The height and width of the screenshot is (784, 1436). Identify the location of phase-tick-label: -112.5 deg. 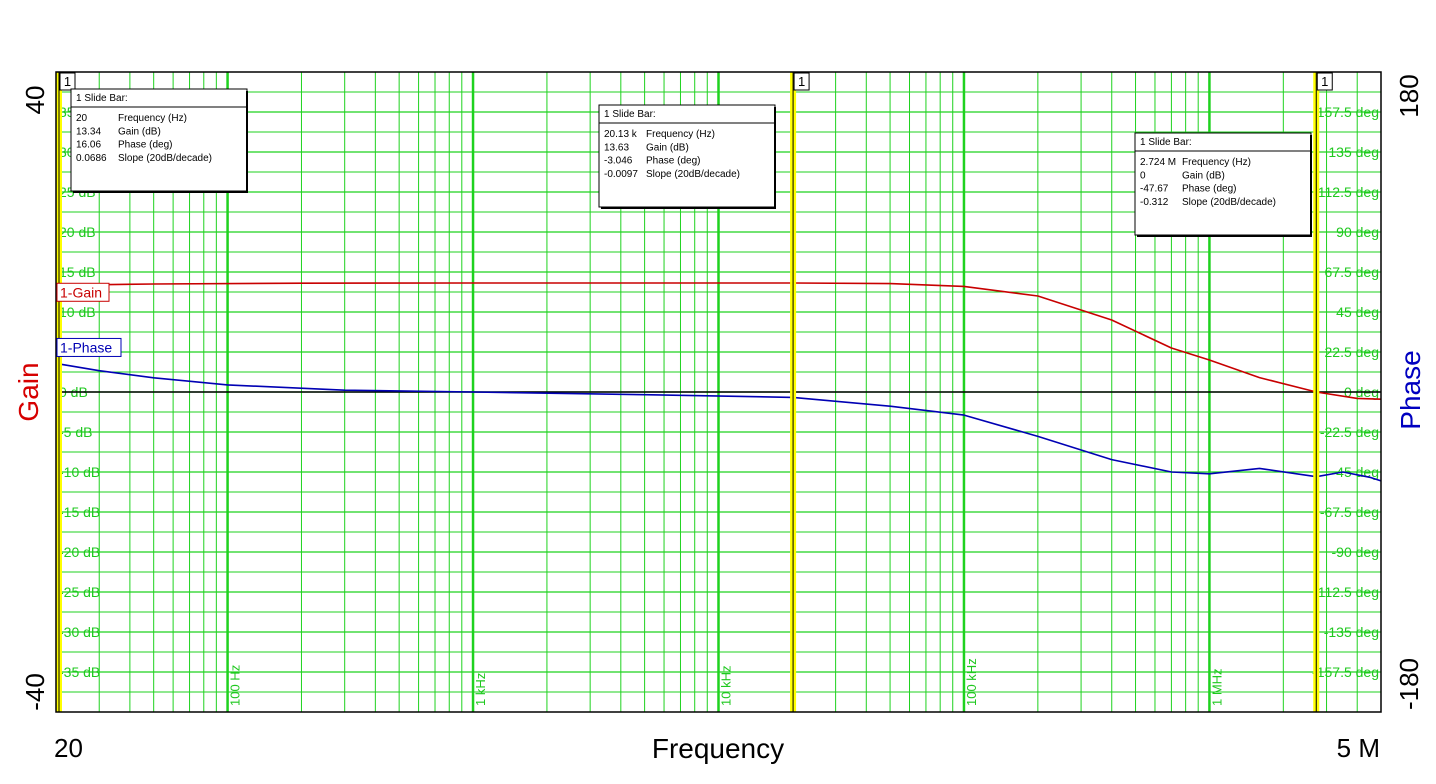
(1346, 592).